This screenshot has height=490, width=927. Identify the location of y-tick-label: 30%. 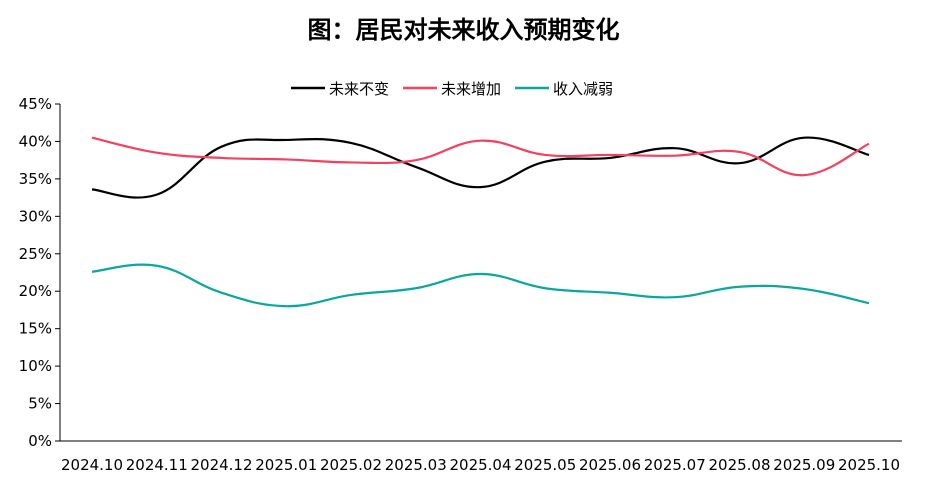
(35, 216).